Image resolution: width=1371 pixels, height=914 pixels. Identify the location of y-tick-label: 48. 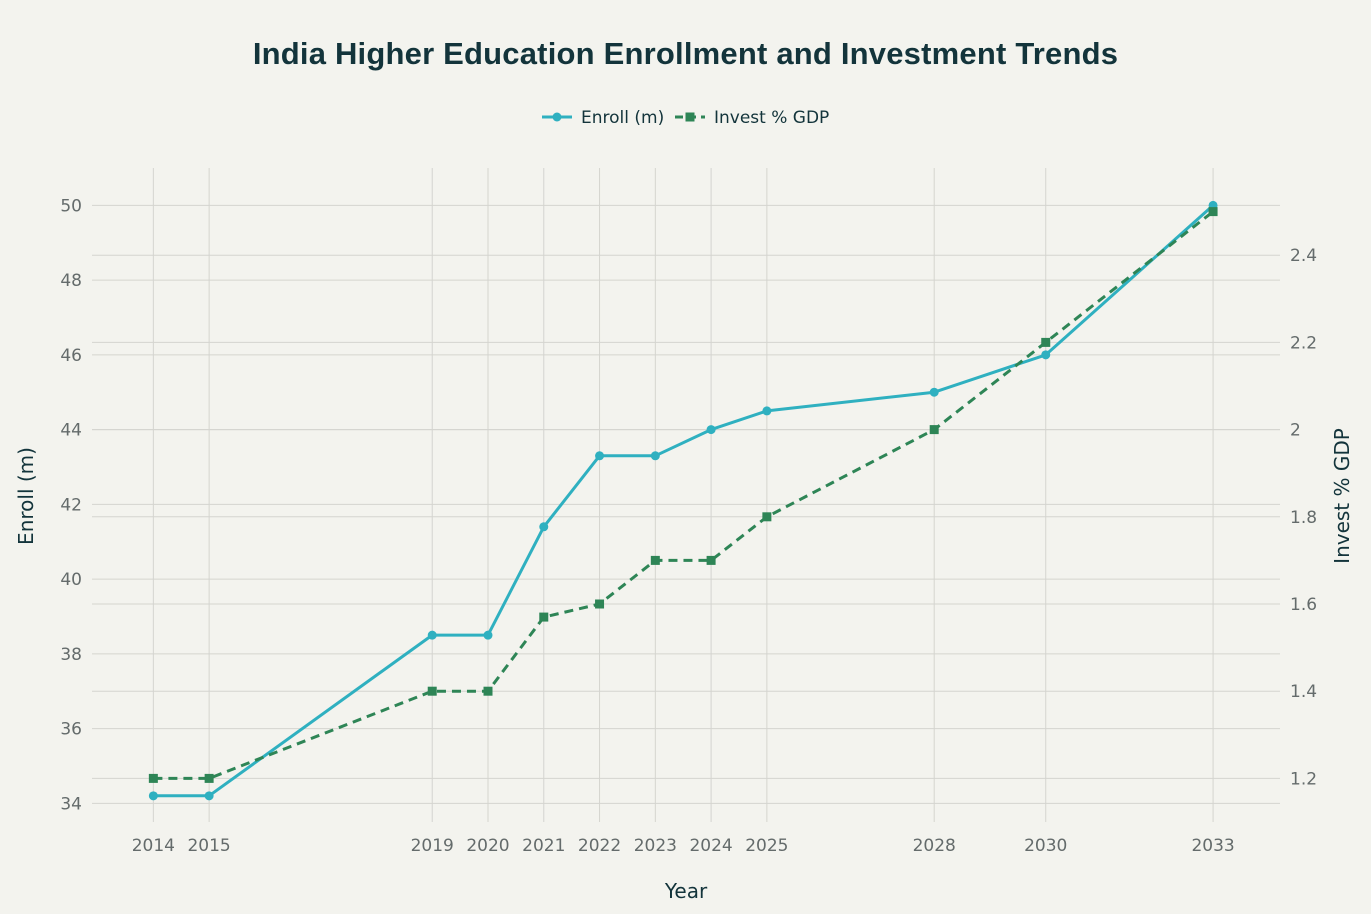
(71, 281).